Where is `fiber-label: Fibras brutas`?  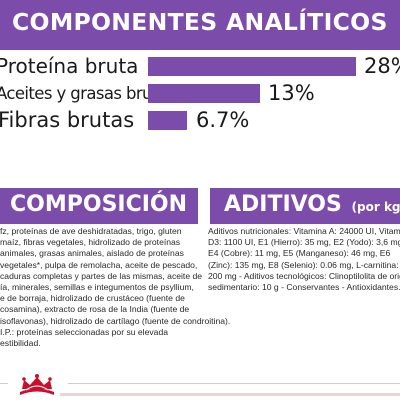 fiber-label: Fibras brutas is located at coordinates (67, 120).